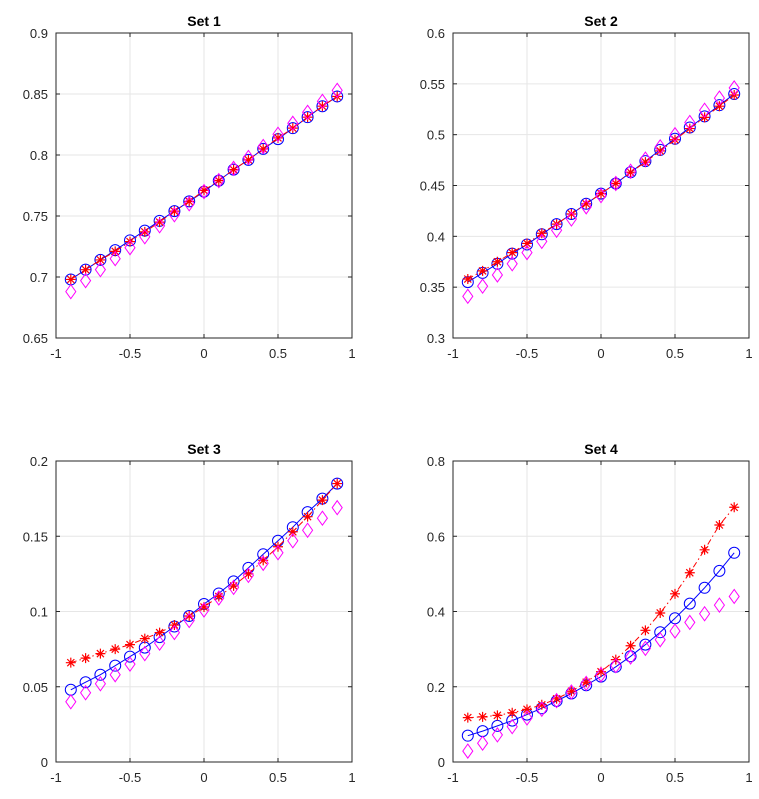 The height and width of the screenshot is (799, 759). Describe the element at coordinates (39, 461) in the screenshot. I see `y-tick-label: 0.2` at that location.